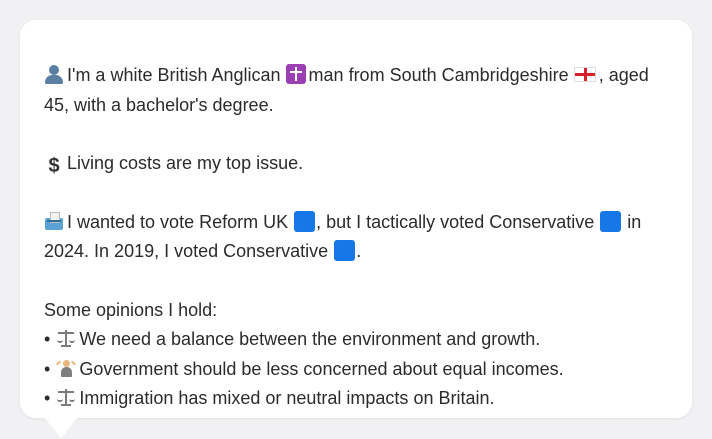  Describe the element at coordinates (131, 309) in the screenshot. I see `opinions-heading: Some opinions I hold:` at that location.